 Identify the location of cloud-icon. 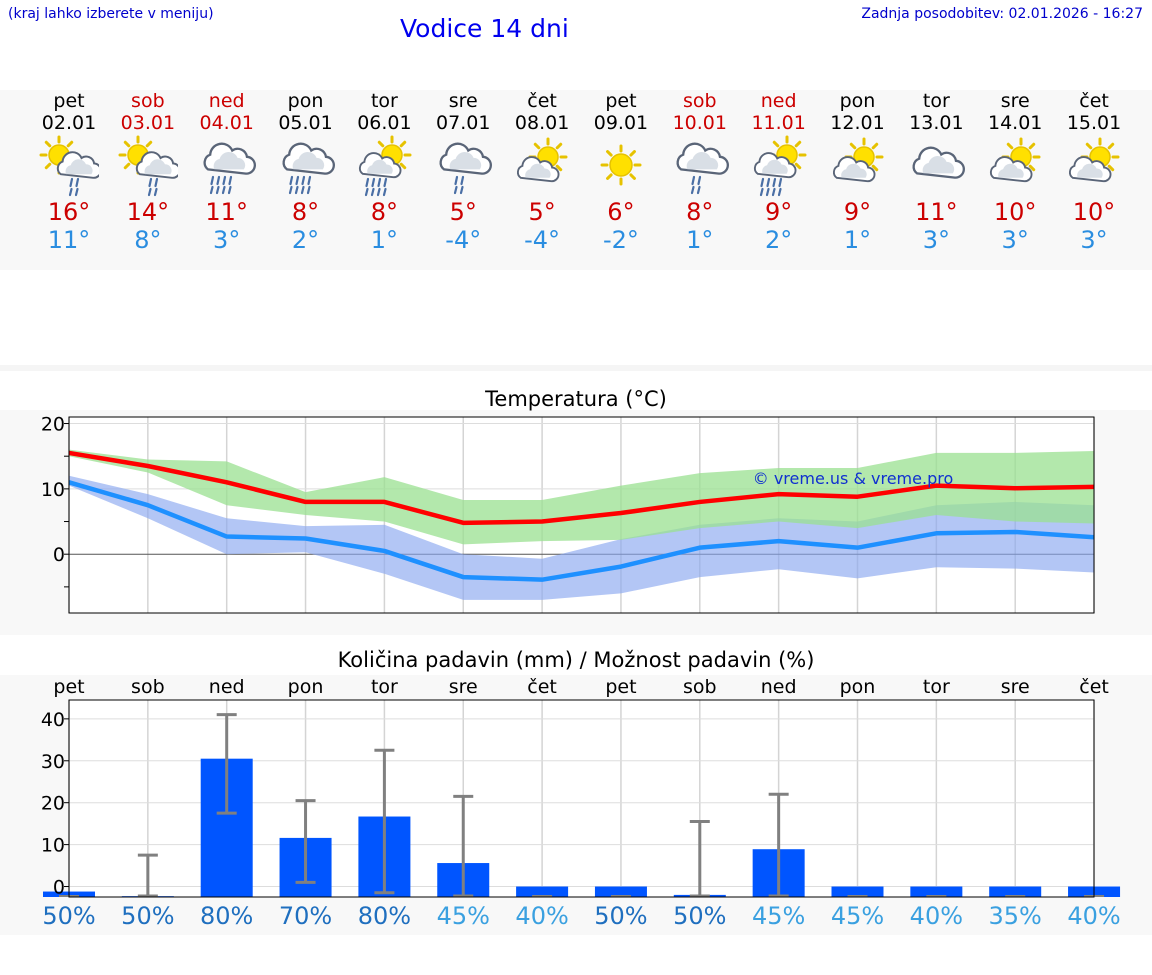
(936, 166).